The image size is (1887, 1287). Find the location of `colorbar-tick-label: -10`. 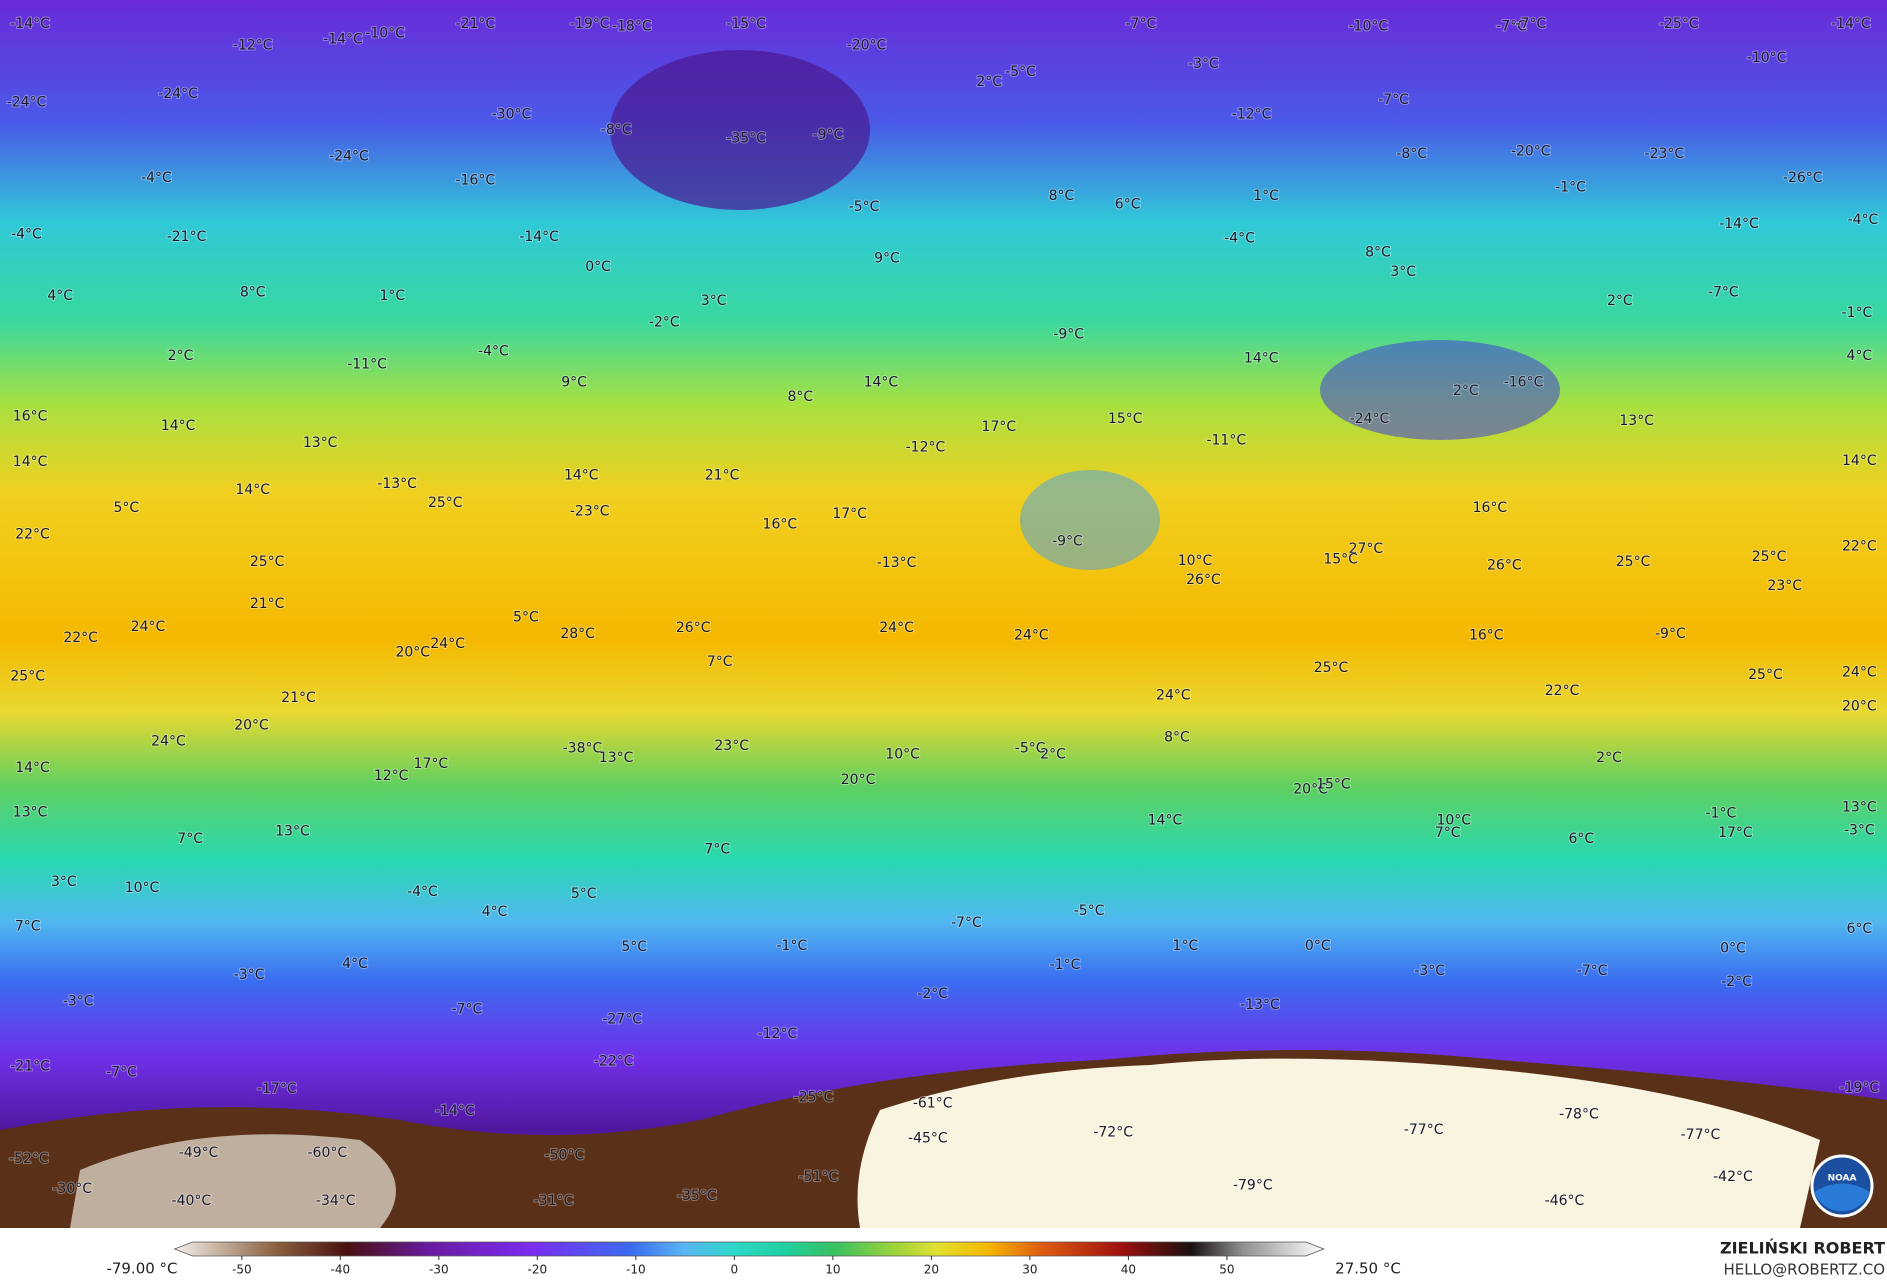

colorbar-tick-label: -10 is located at coordinates (636, 1270).